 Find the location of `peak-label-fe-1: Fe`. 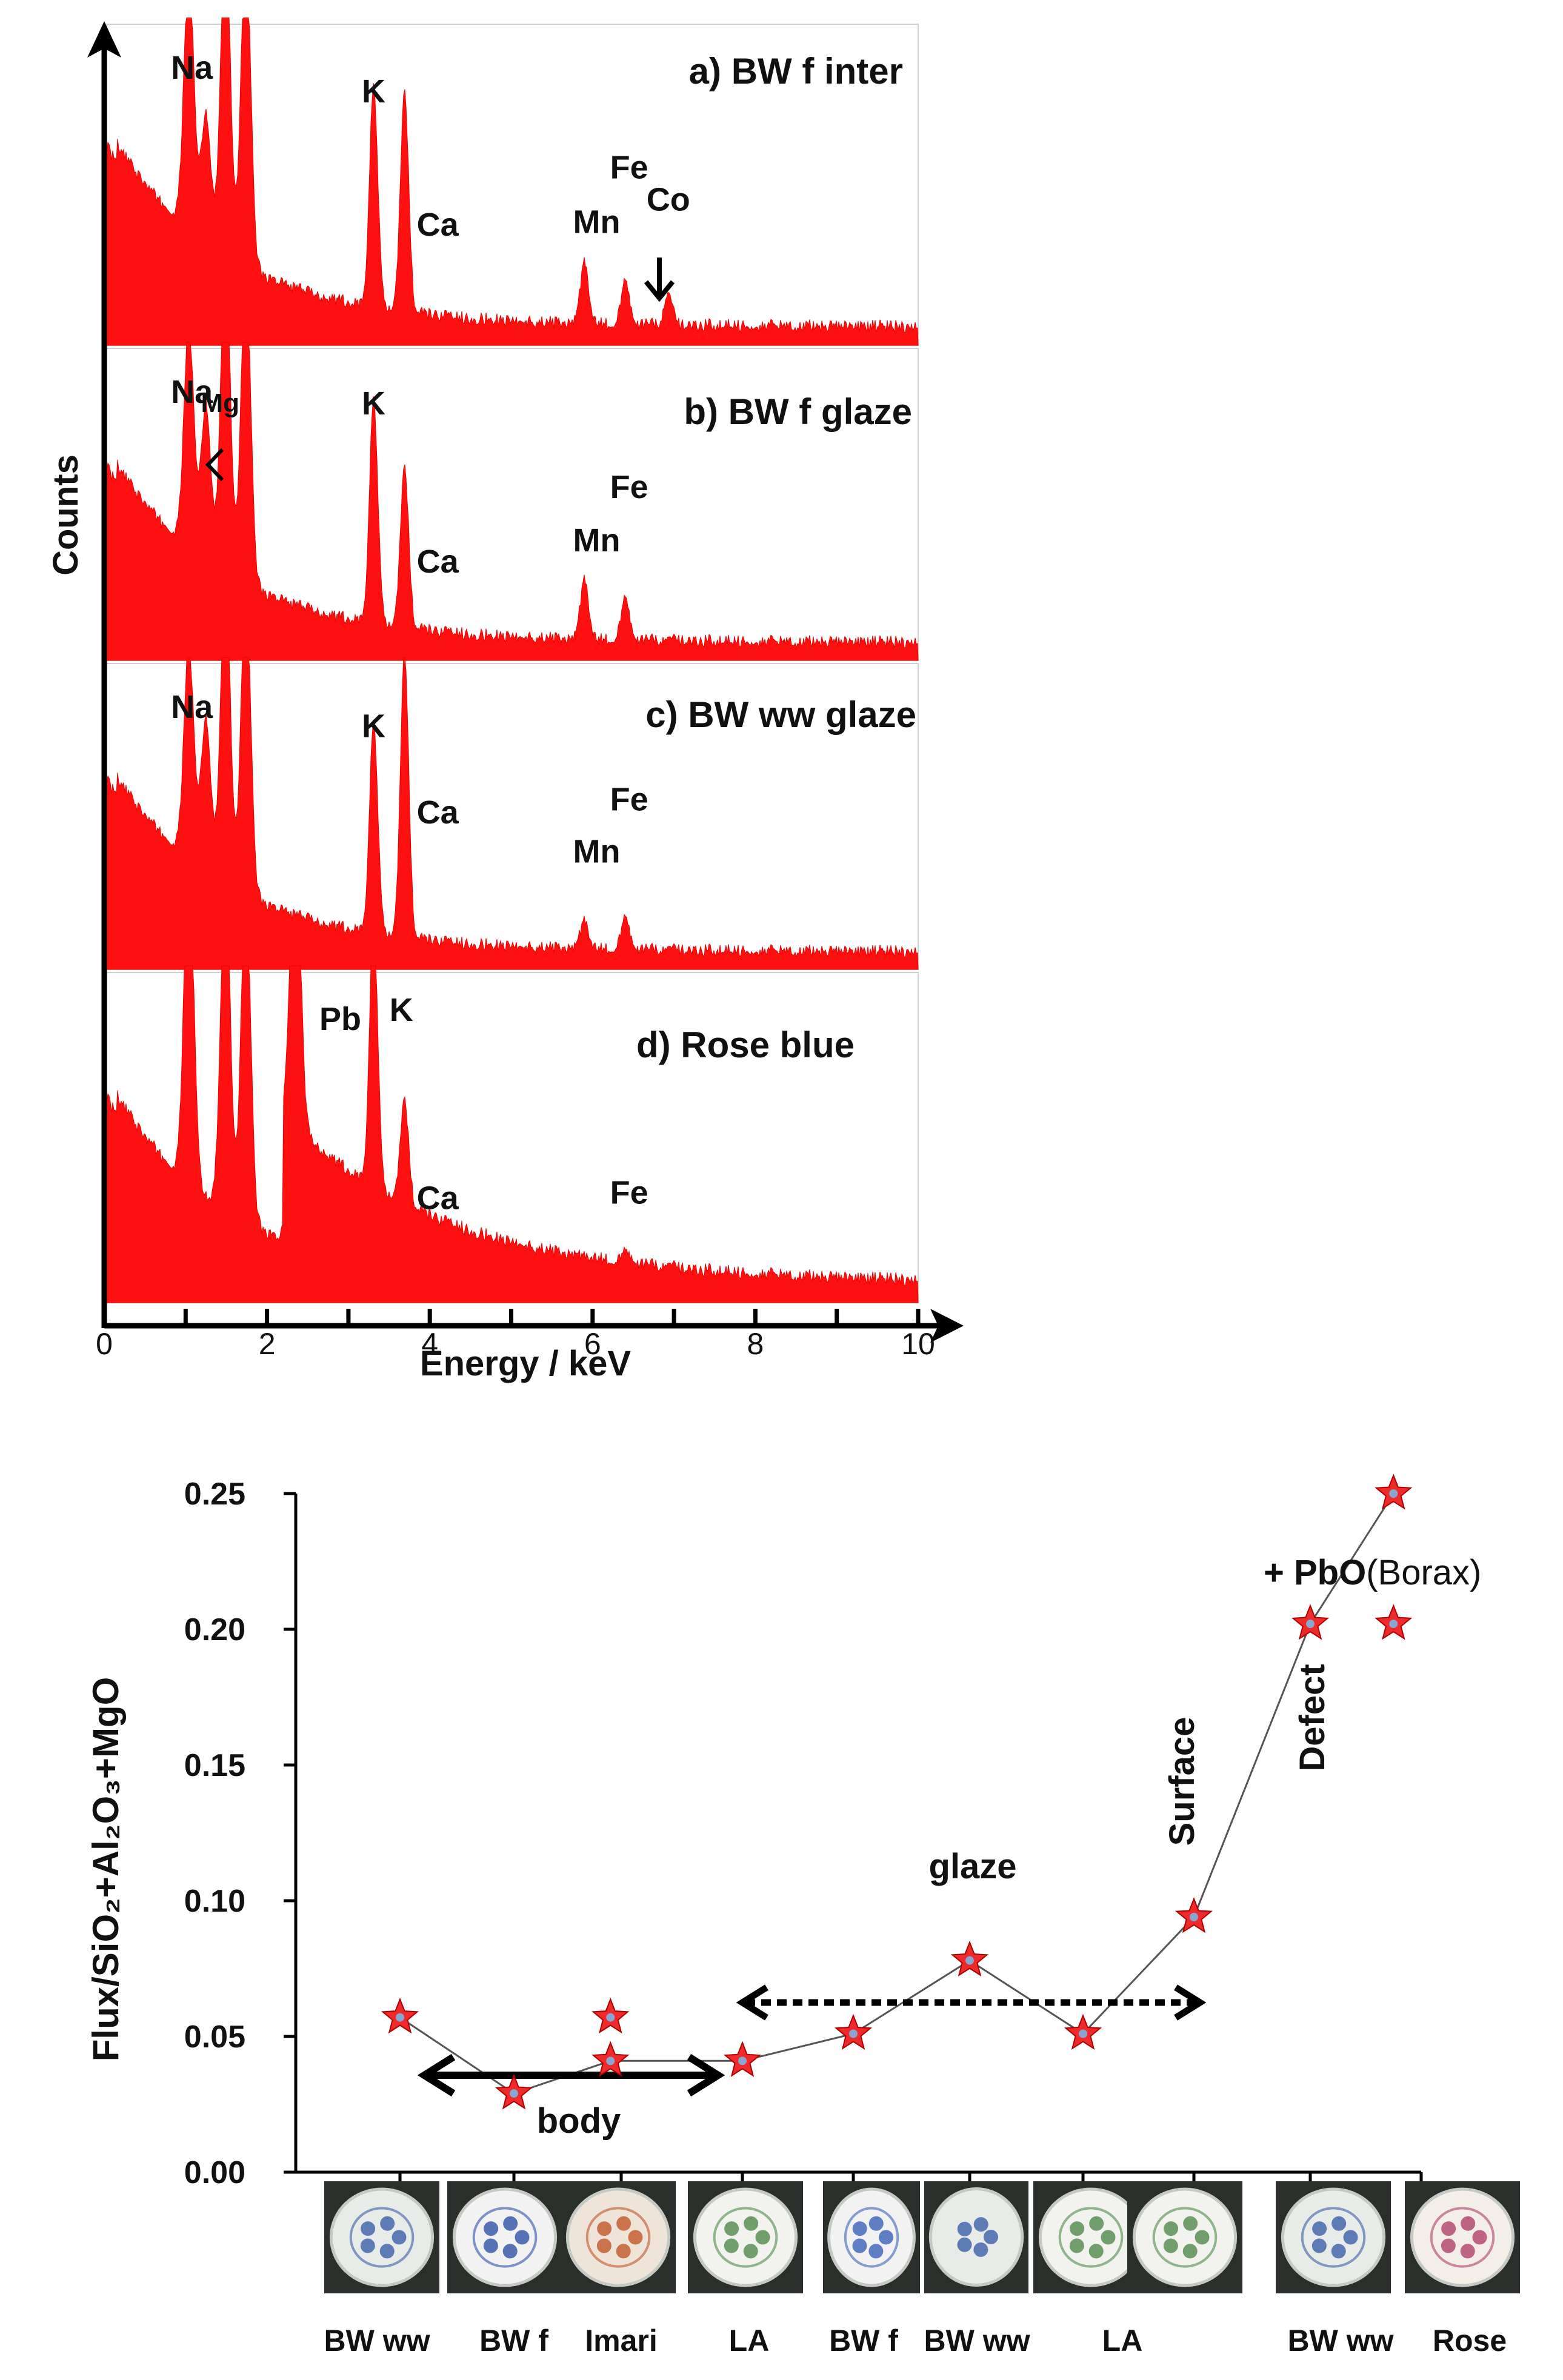

peak-label-fe-1: Fe is located at coordinates (629, 167).